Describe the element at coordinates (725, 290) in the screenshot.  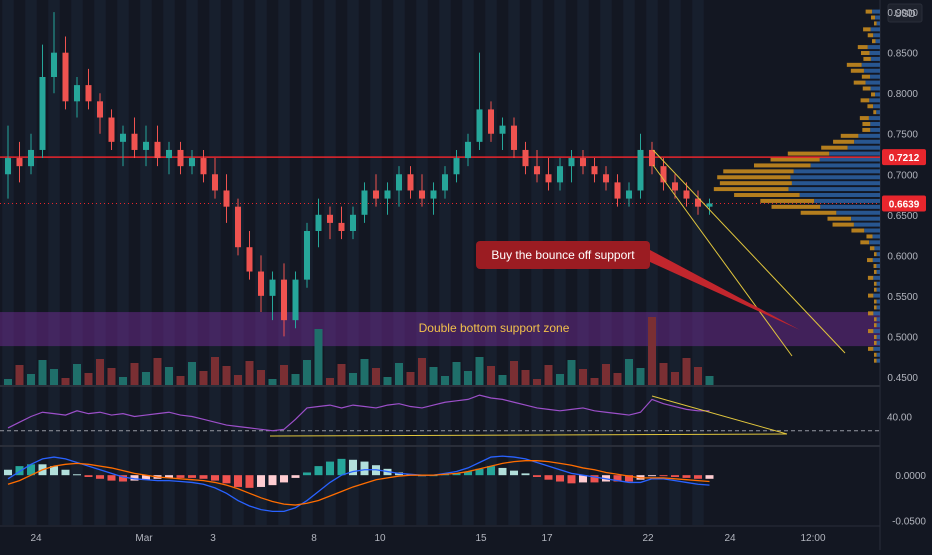
I see `callout-arrow` at that location.